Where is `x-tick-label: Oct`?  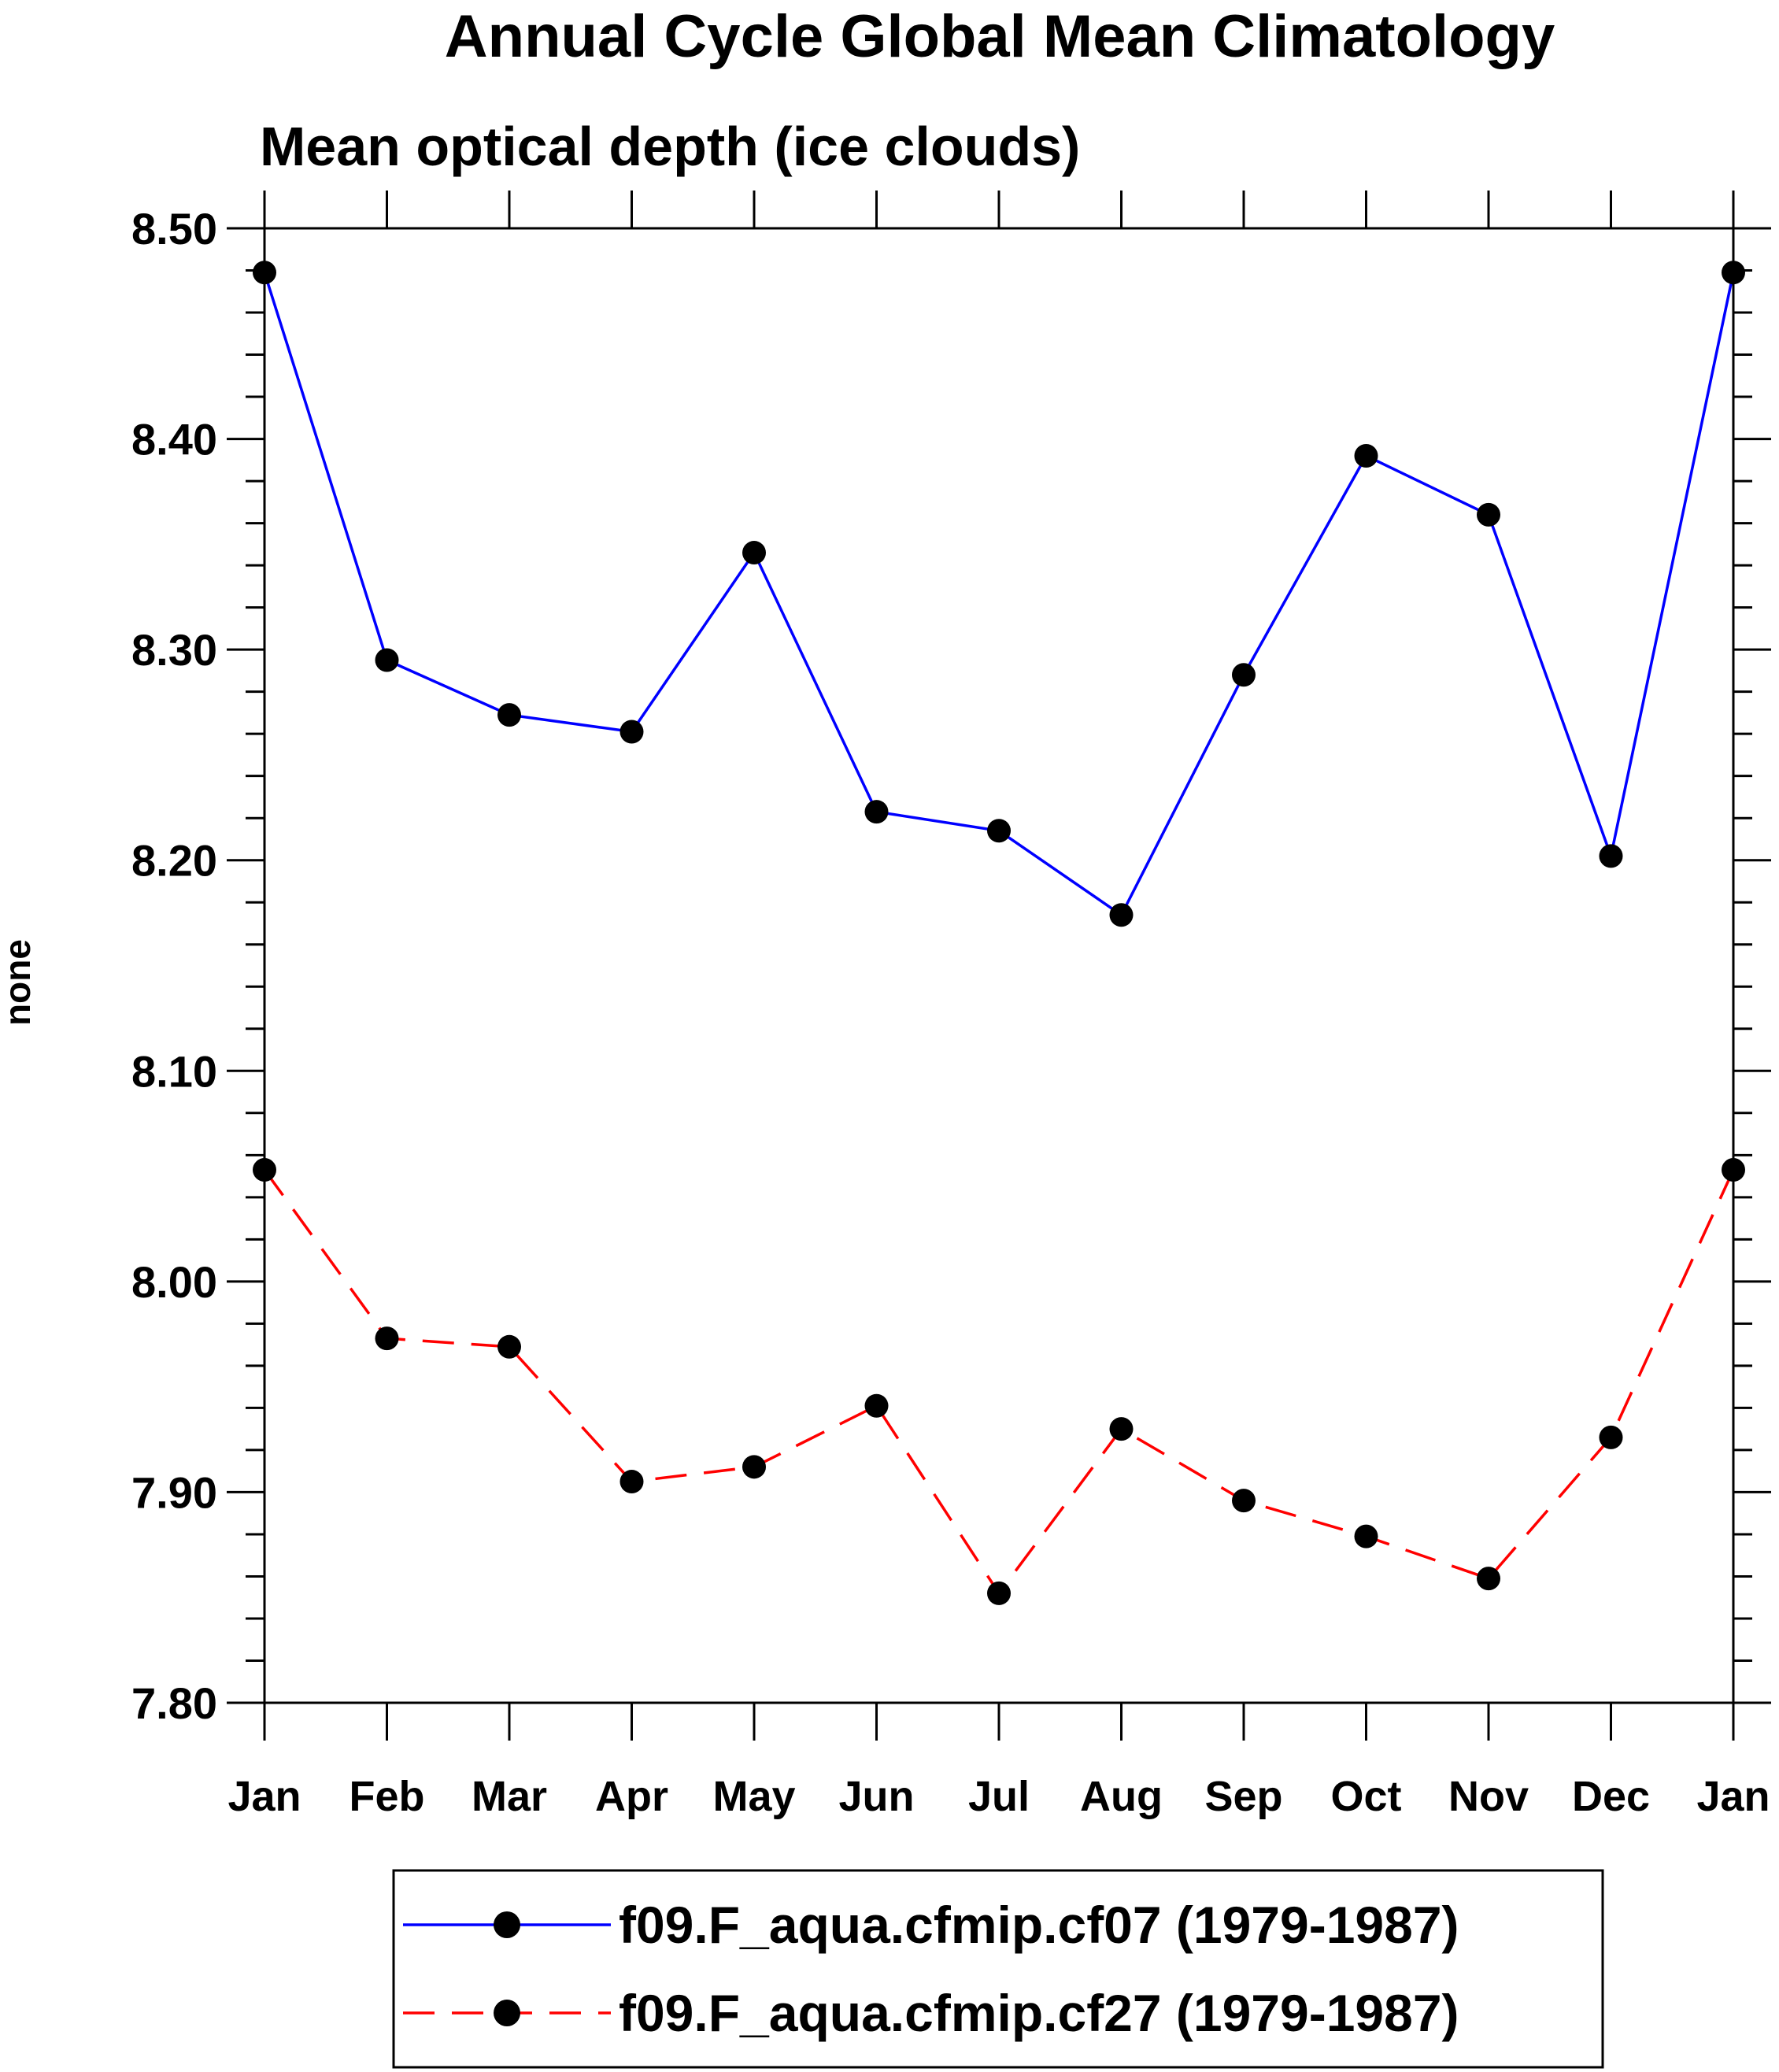
x-tick-label: Oct is located at coordinates (1365, 1796).